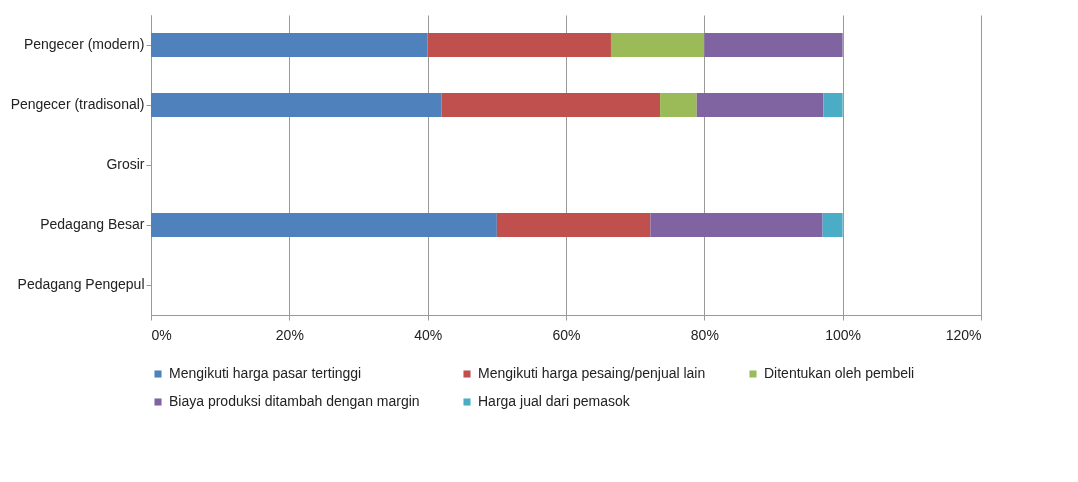  What do you see at coordinates (843, 334) in the screenshot?
I see `x-tick-label: 100%` at bounding box center [843, 334].